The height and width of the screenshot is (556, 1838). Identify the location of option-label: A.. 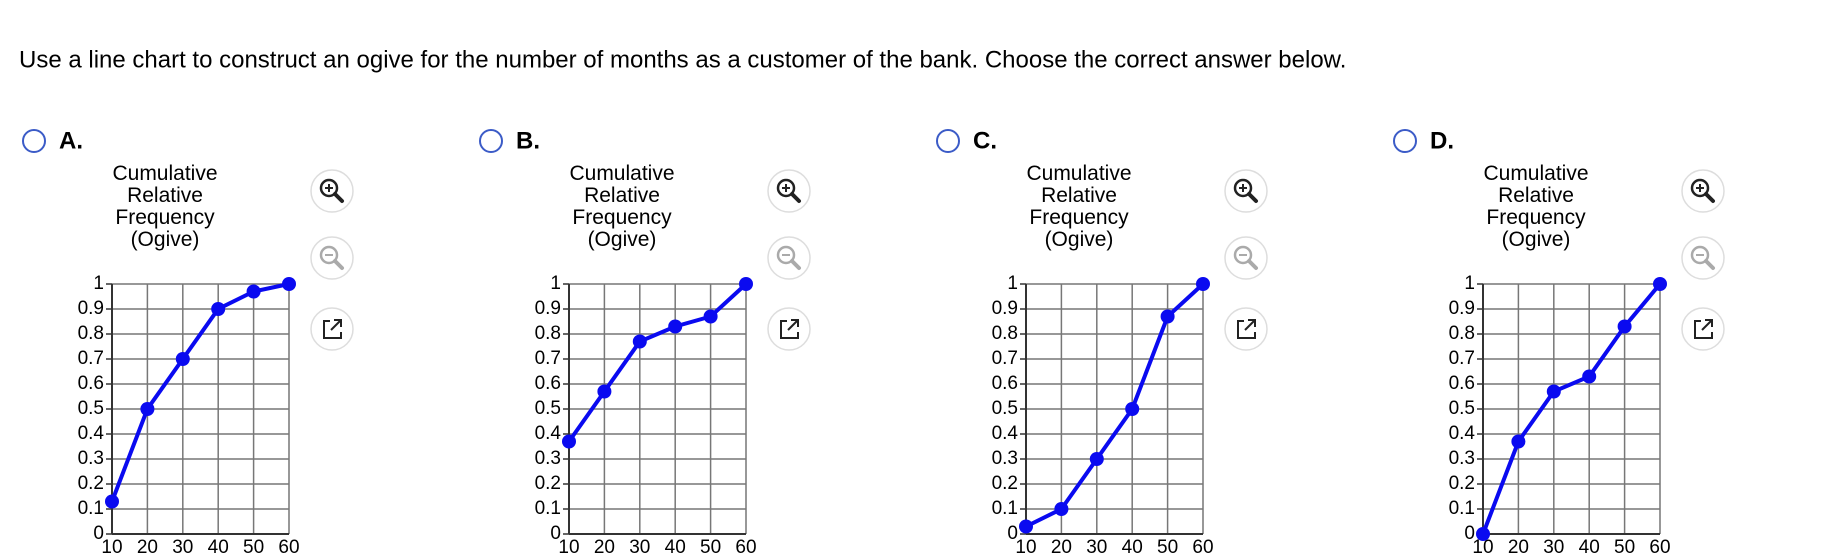
(71, 140).